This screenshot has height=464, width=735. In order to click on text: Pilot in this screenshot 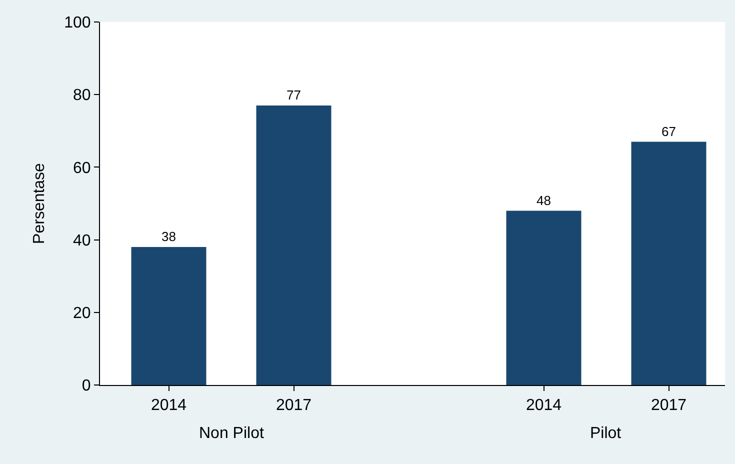, I will do `click(606, 433)`.